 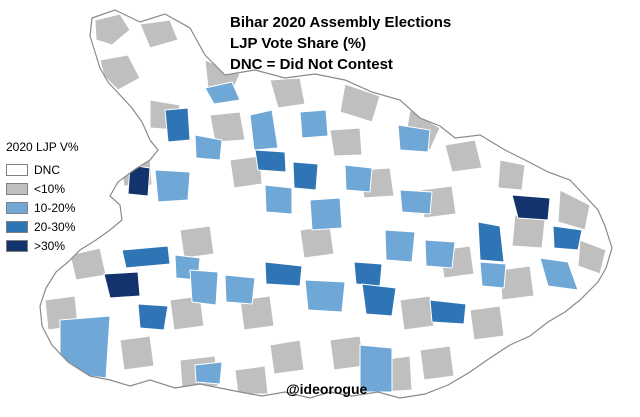 I want to click on legend-label: 10-20%, so click(x=55, y=207).